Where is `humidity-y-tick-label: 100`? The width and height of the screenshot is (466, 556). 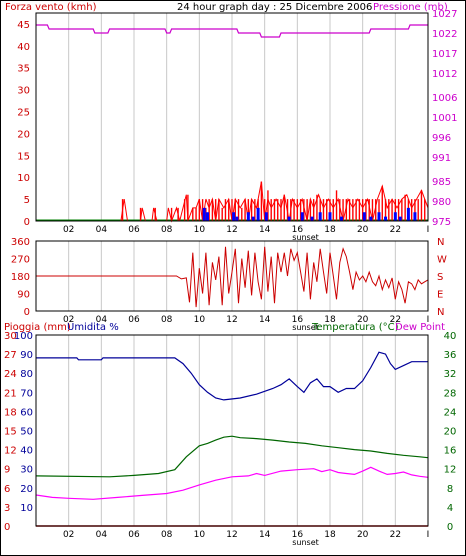 humidity-y-tick-label: 100 is located at coordinates (23, 336).